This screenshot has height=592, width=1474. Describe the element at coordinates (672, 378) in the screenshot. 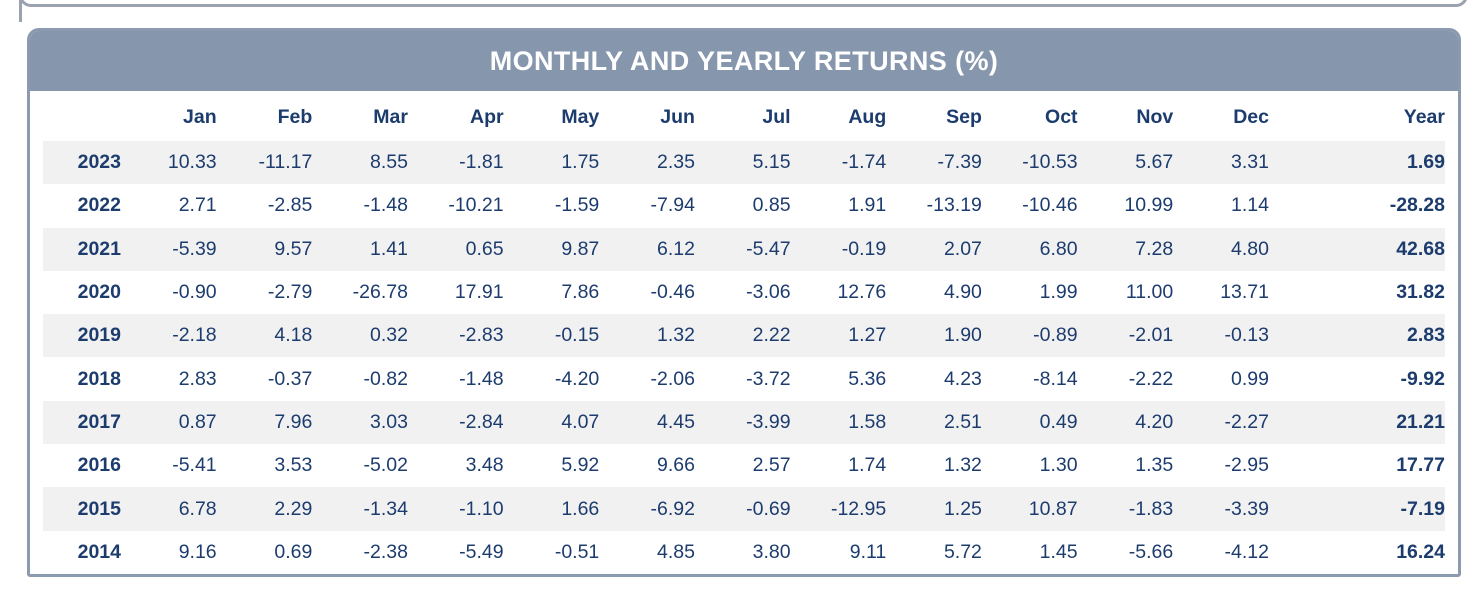

I see `monthly-return-cell: -2.06` at that location.